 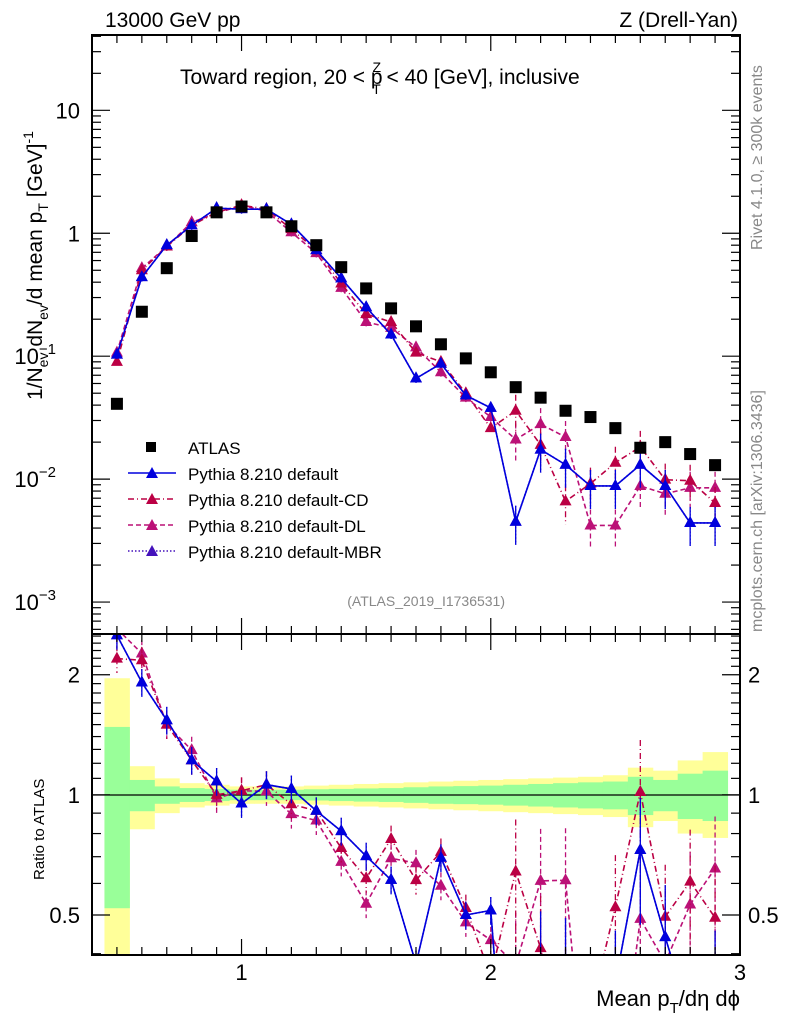 I want to click on y-tick-label: 10⁻¹, so click(x=35, y=355).